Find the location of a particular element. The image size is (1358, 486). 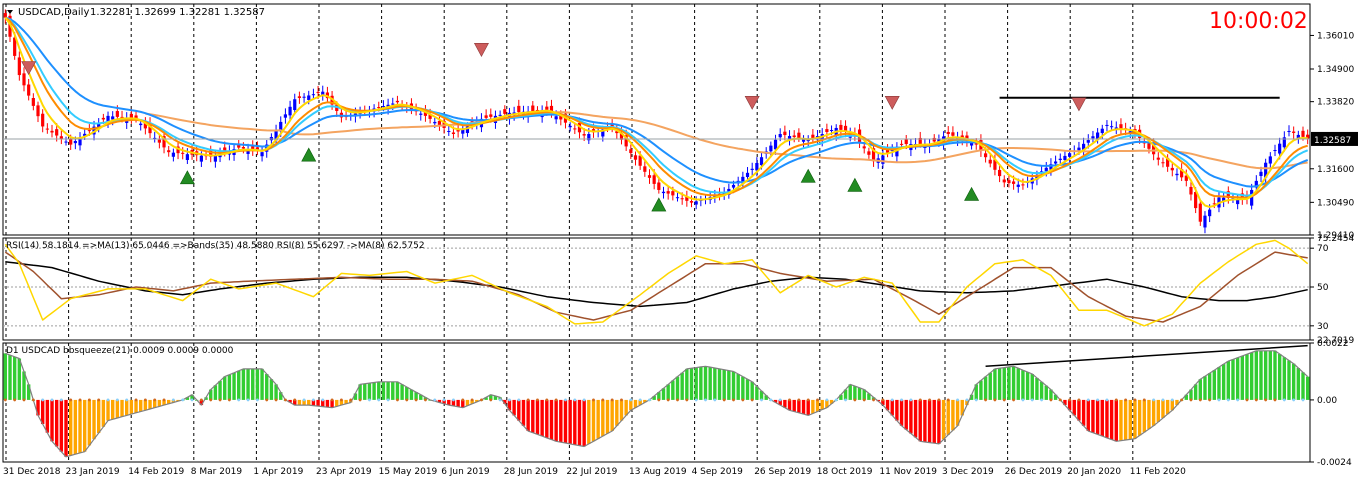

current-price-label: 1.32587 is located at coordinates (1332, 141).